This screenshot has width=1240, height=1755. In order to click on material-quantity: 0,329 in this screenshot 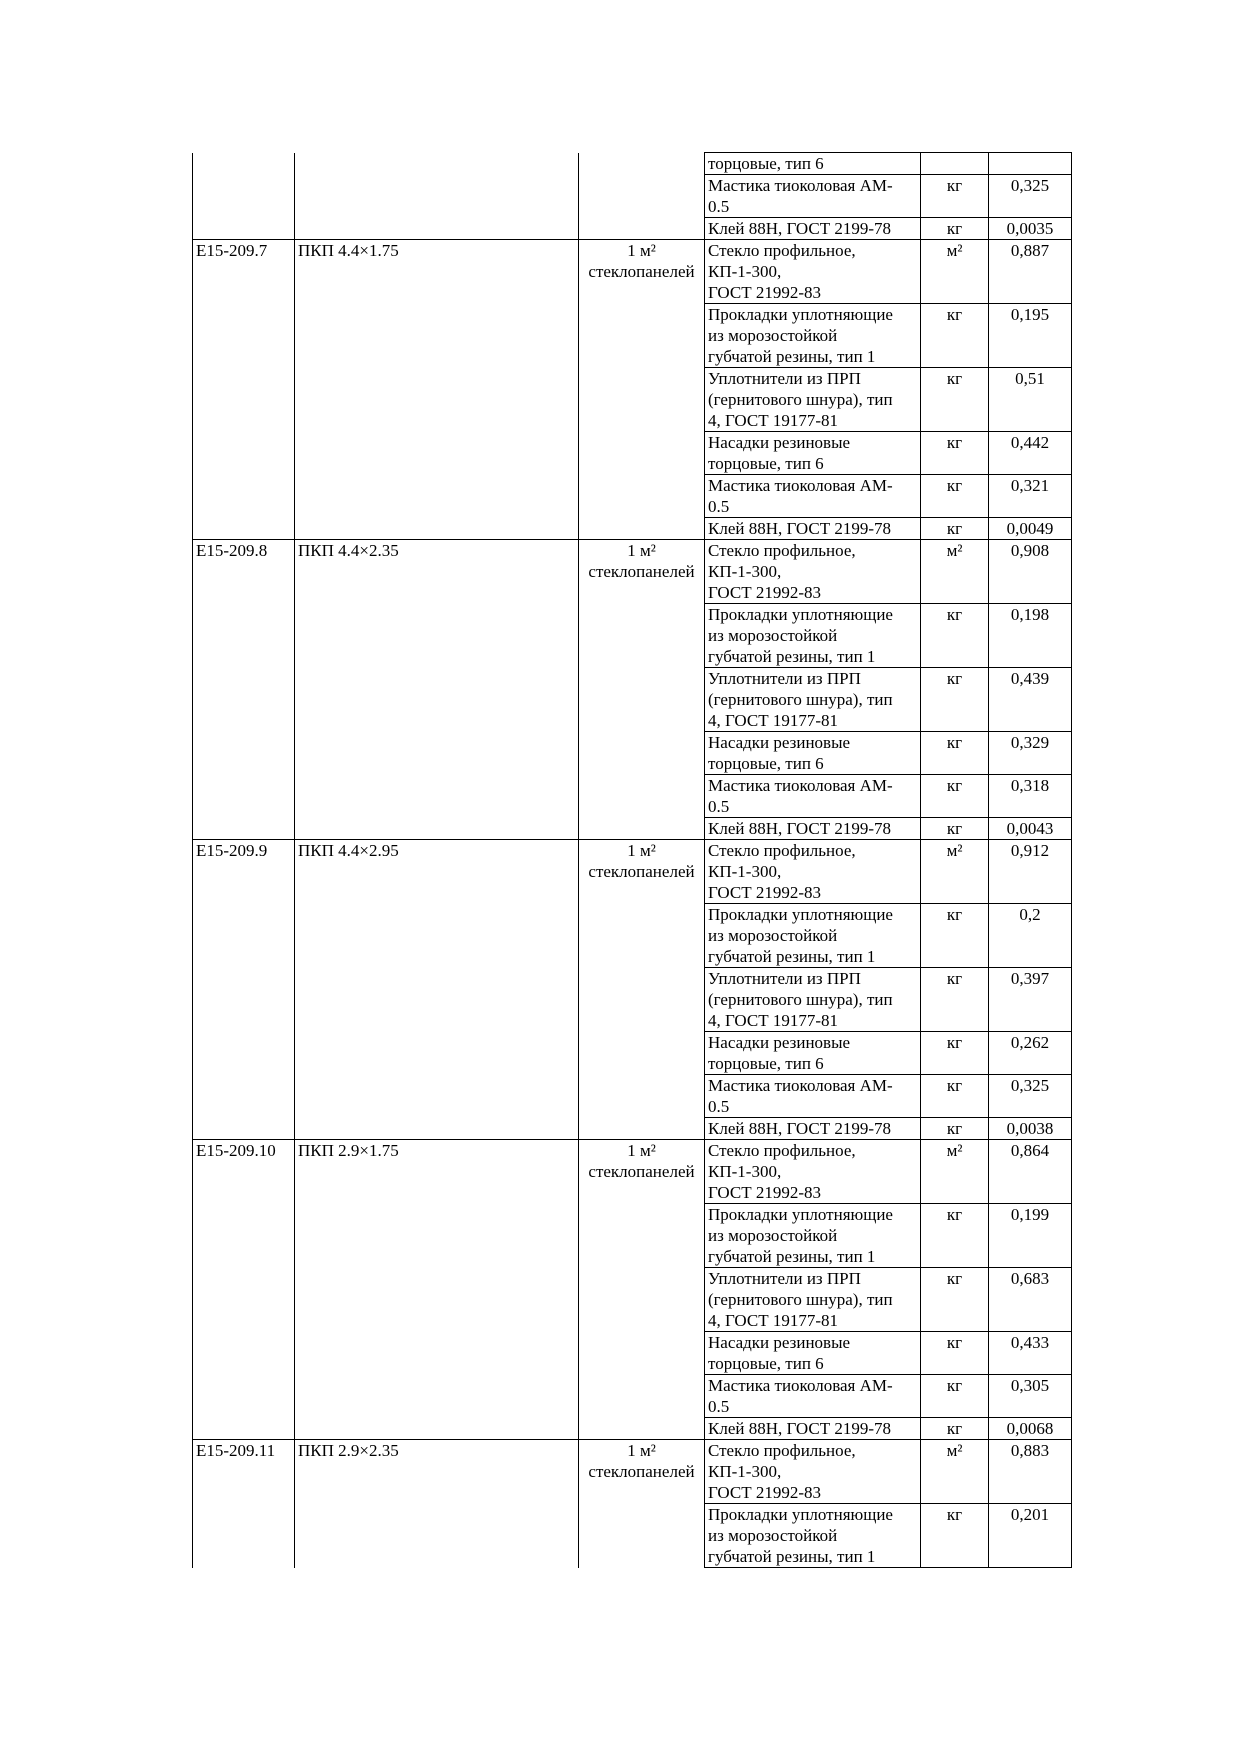, I will do `click(1030, 753)`.